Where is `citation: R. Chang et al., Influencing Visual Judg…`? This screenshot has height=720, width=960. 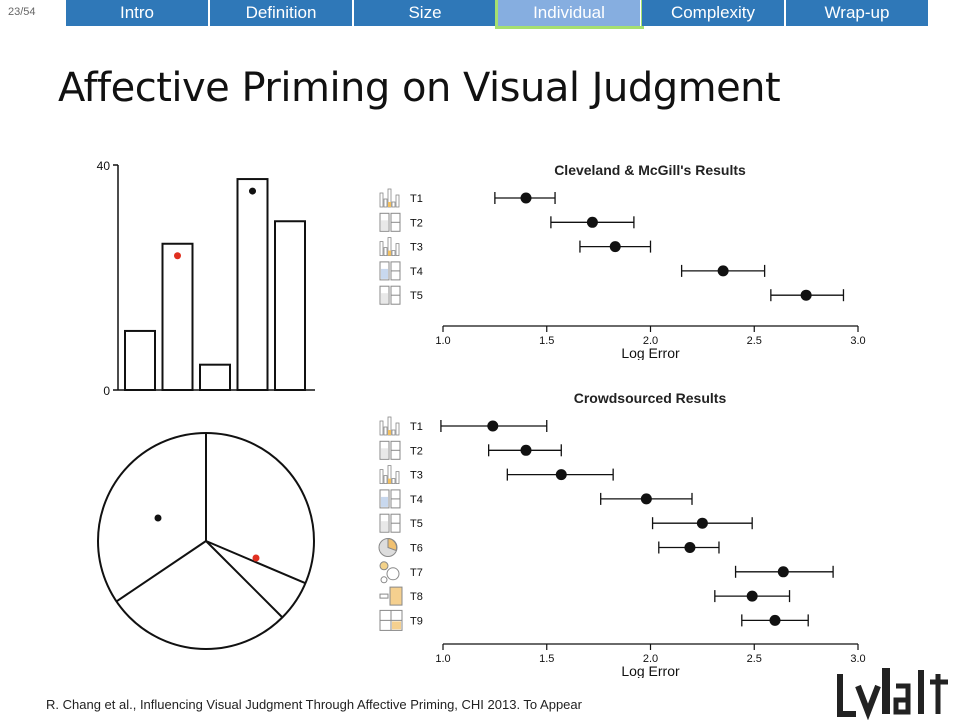 citation: R. Chang et al., Influencing Visual Judg… is located at coordinates (314, 704).